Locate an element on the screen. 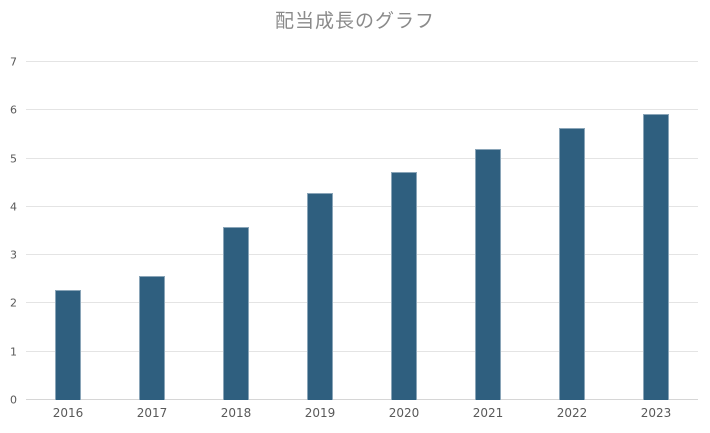  x-axis-line is located at coordinates (362, 399).